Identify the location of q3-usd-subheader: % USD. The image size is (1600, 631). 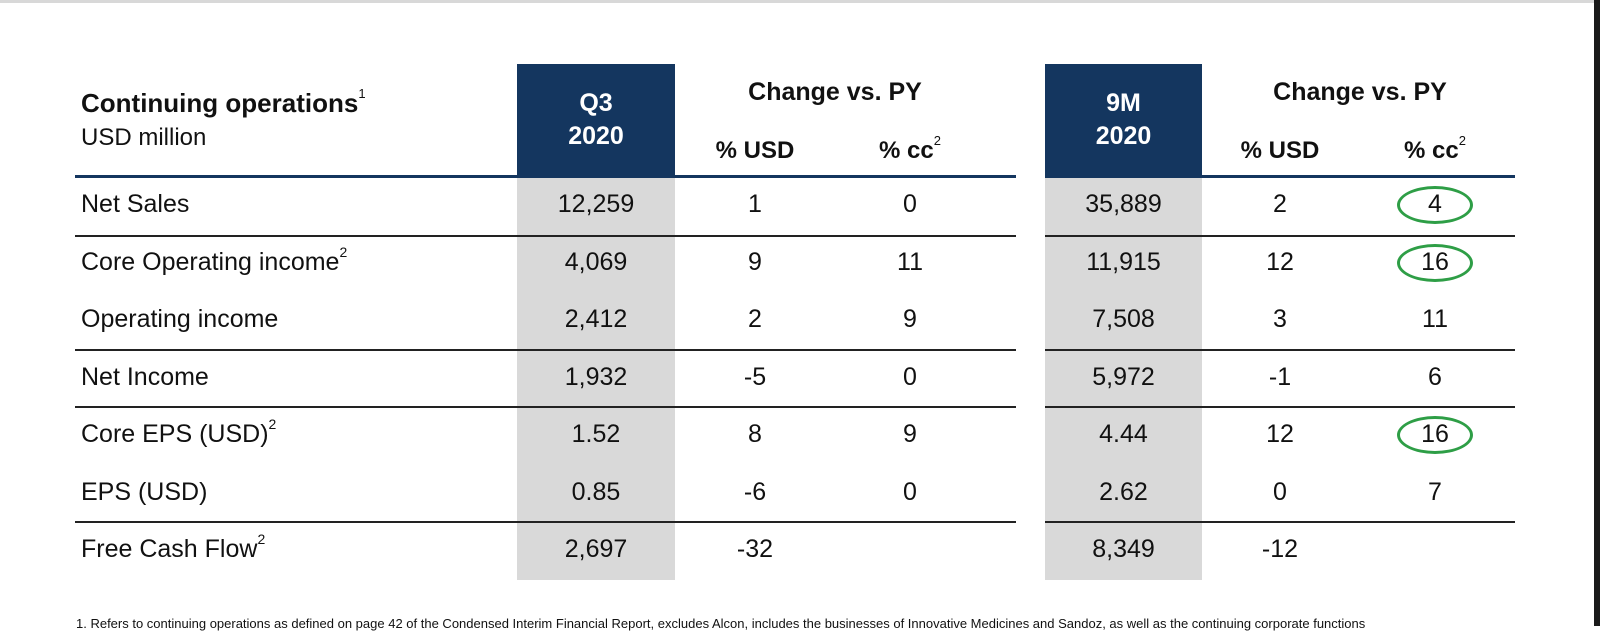
(755, 150).